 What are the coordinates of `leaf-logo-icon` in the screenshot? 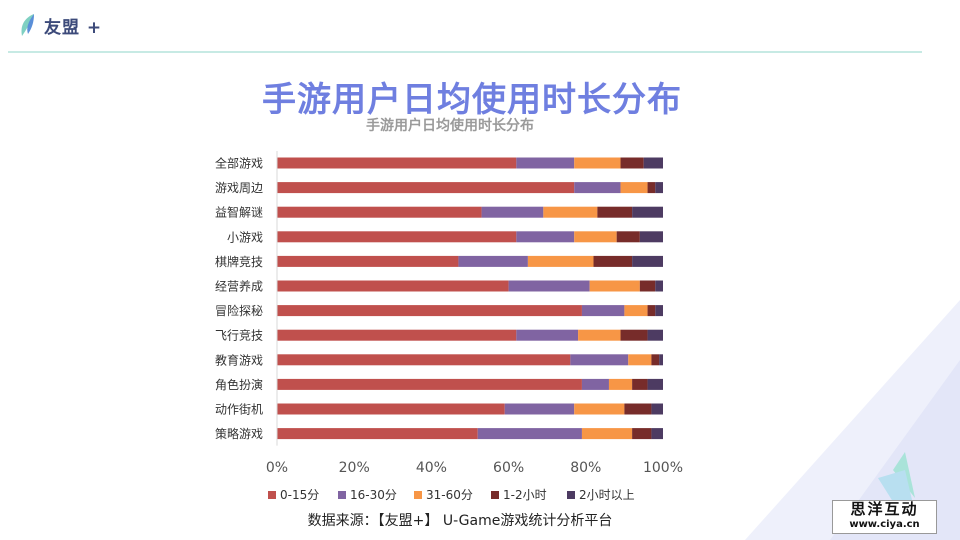 It's located at (27, 25).